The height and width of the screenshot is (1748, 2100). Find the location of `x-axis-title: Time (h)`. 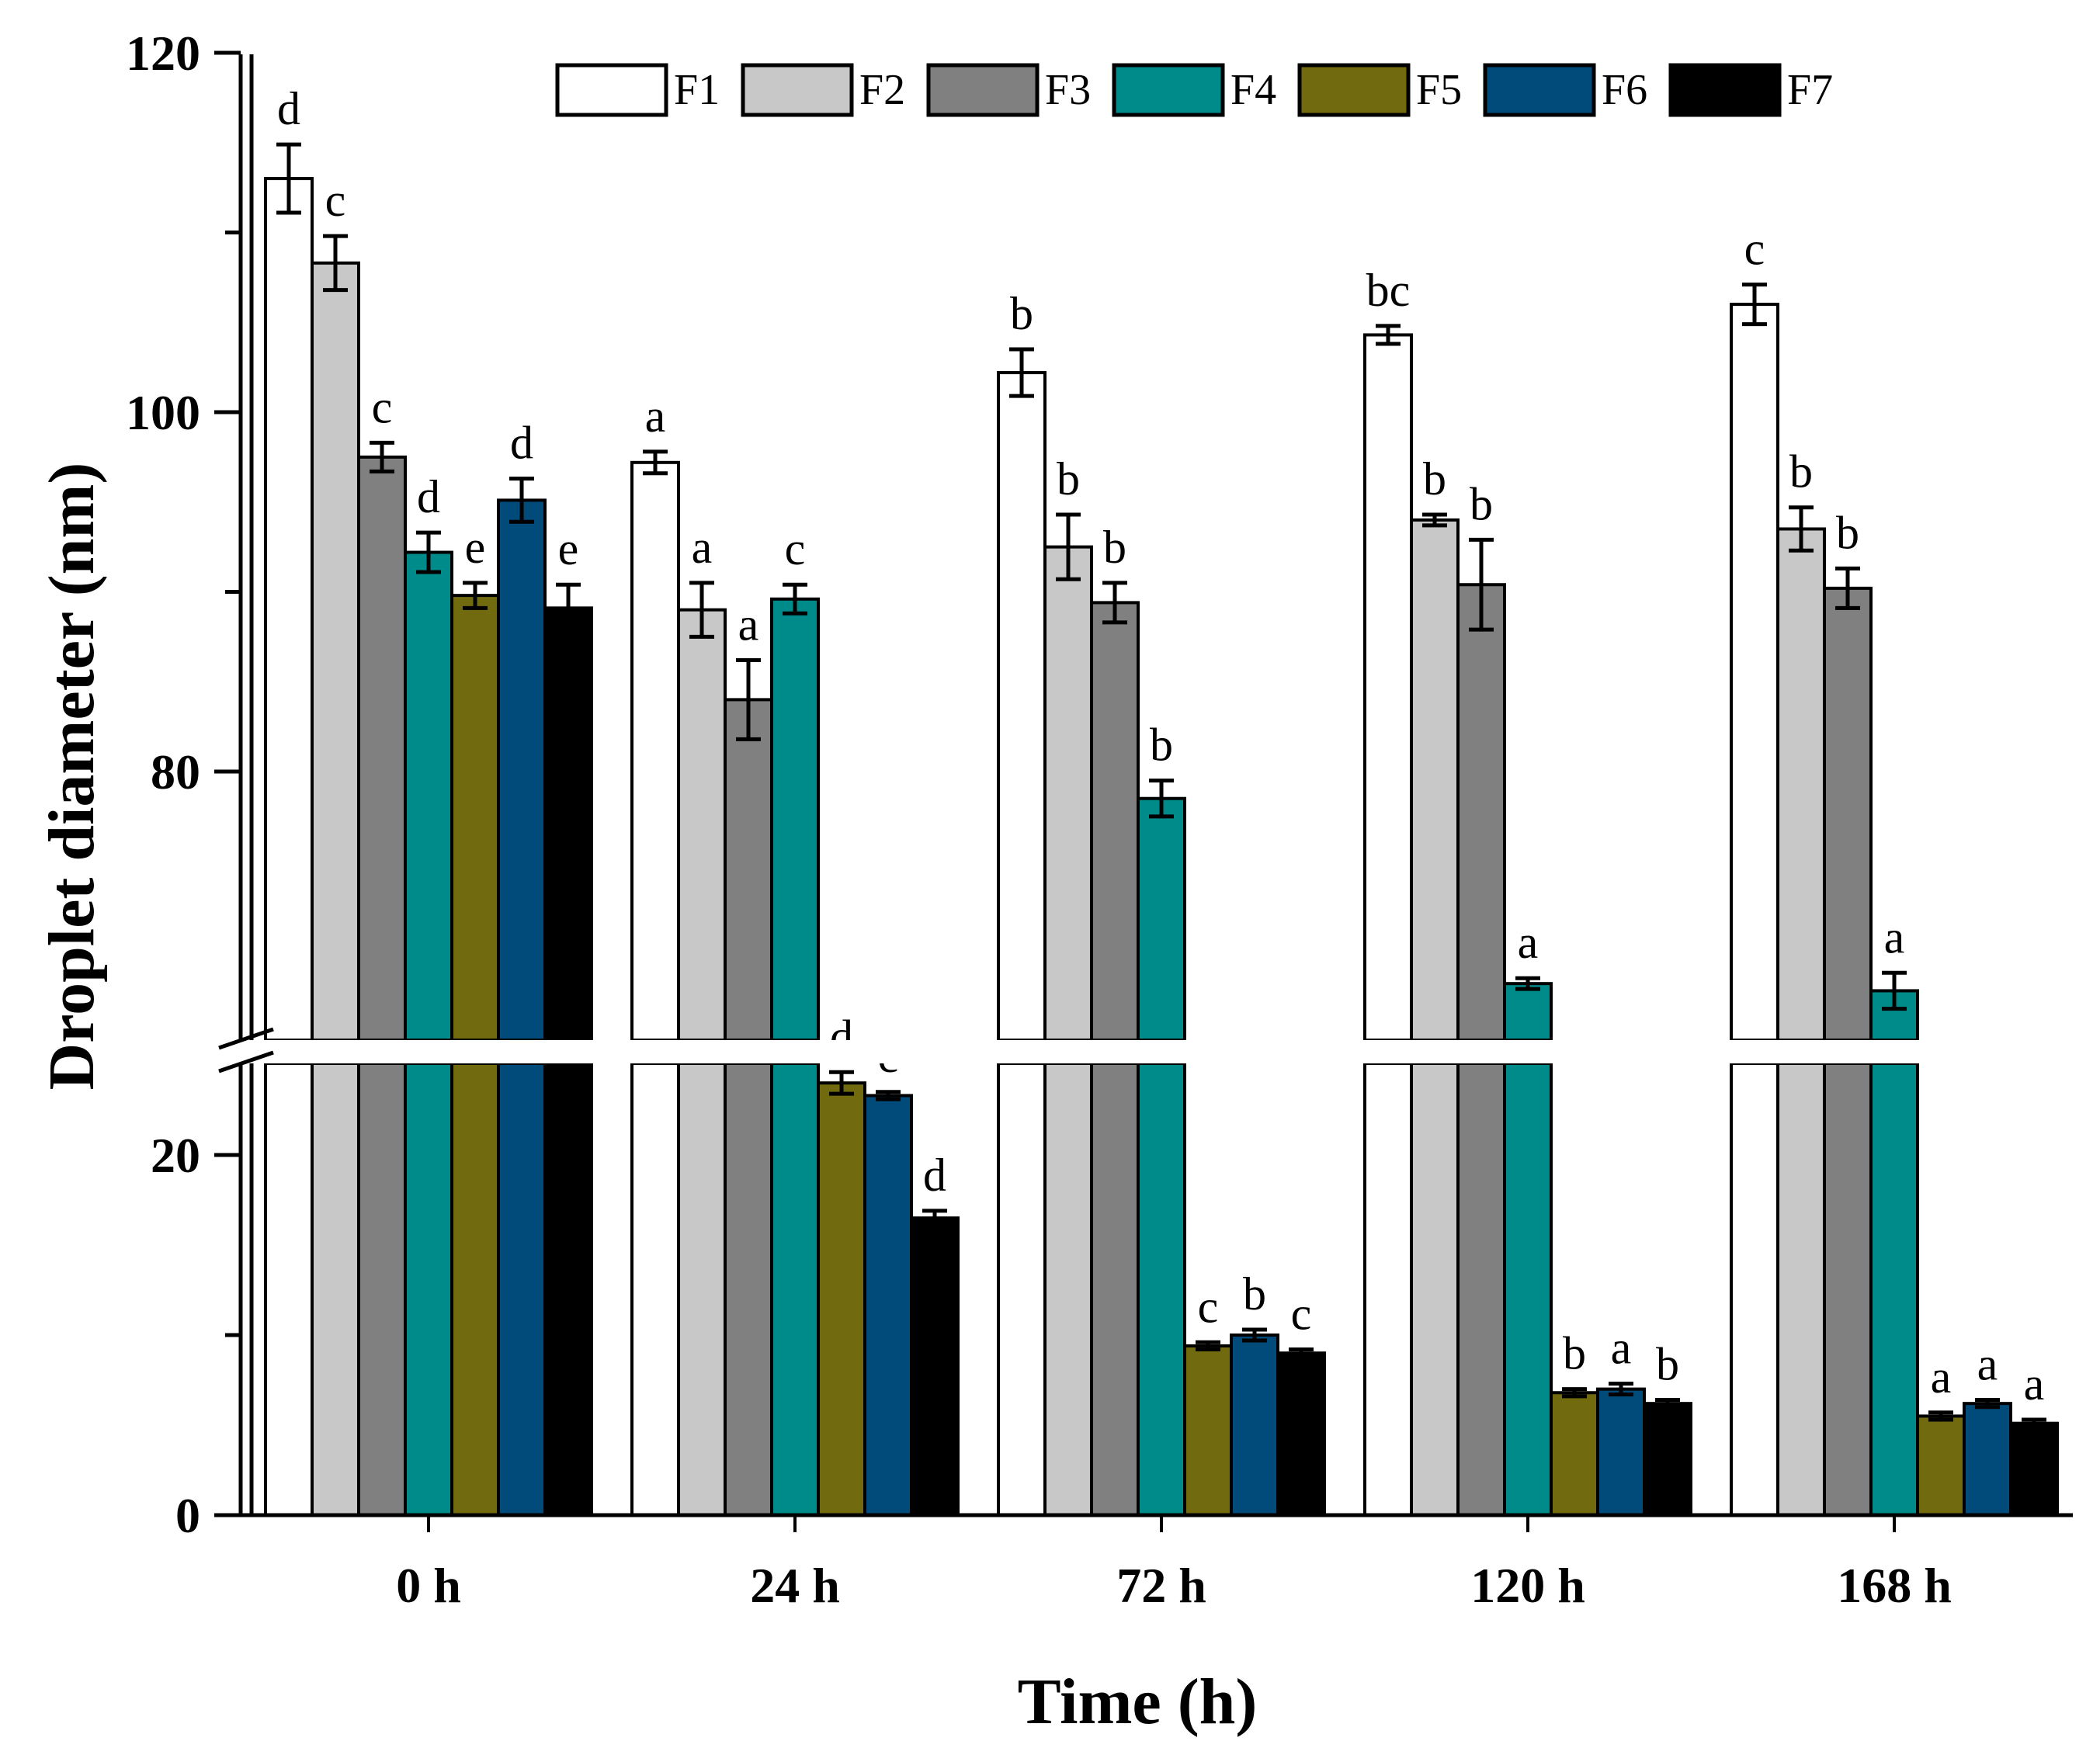

x-axis-title: Time (h) is located at coordinates (1138, 1702).